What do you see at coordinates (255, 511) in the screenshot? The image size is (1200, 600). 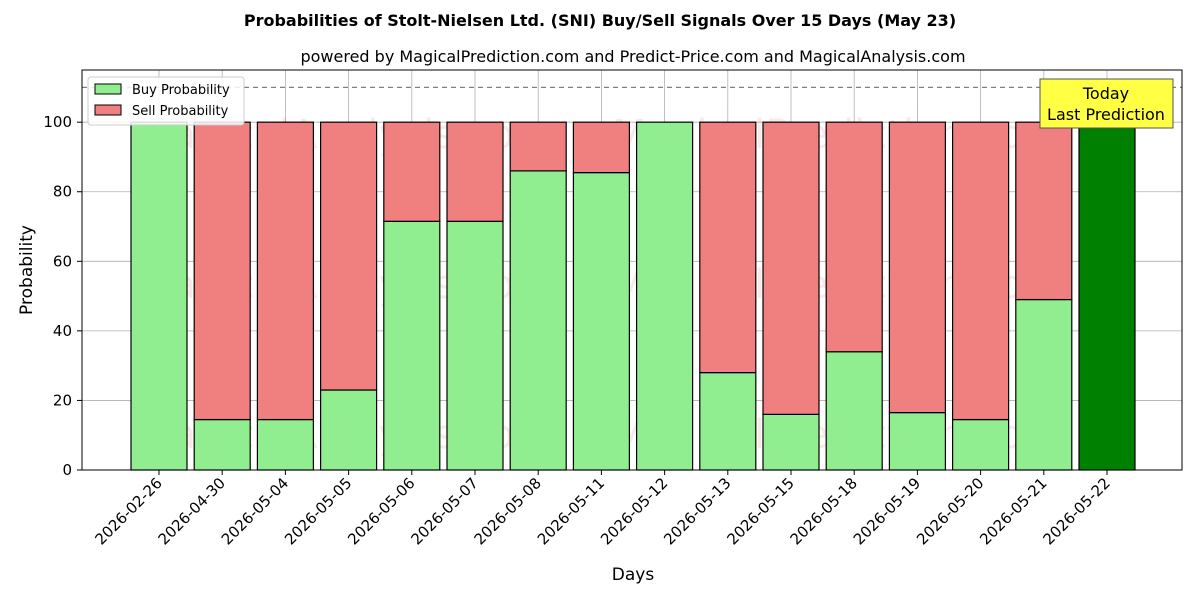 I see `x-tick-label: 2026-05-04` at bounding box center [255, 511].